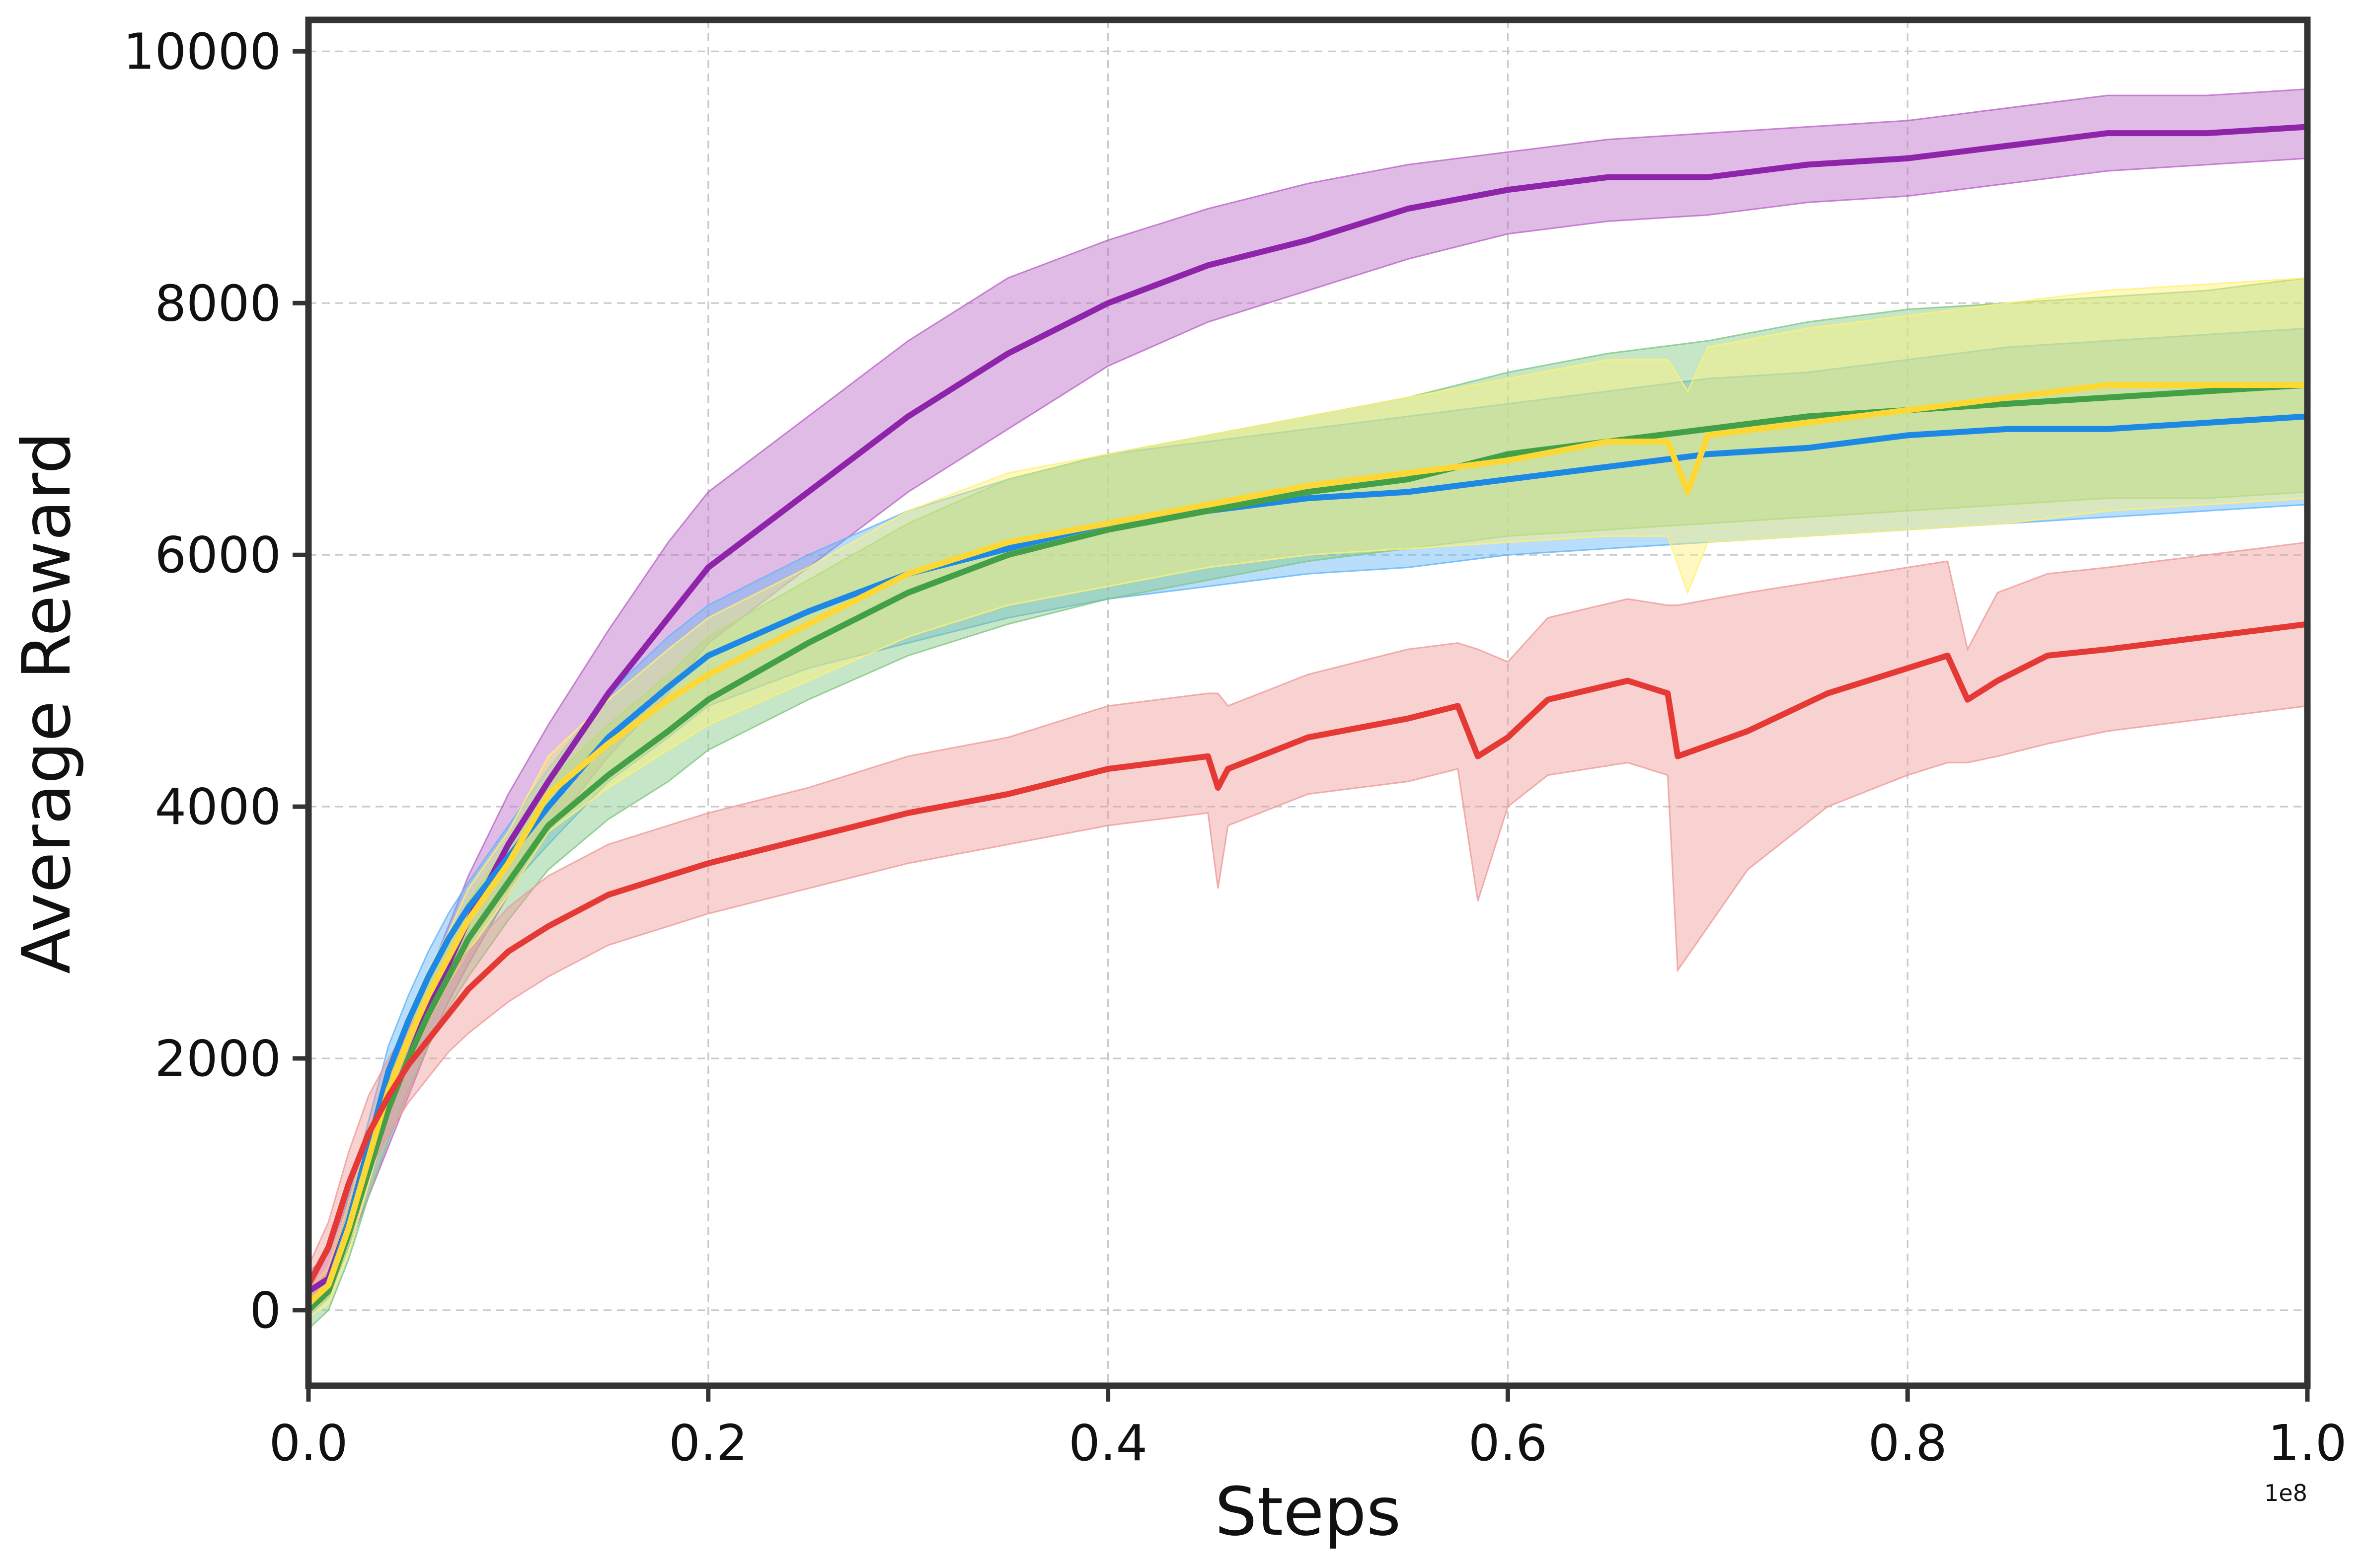 The width and height of the screenshot is (2364, 1568). What do you see at coordinates (46, 703) in the screenshot?
I see `y-axis-title: Average Reward` at bounding box center [46, 703].